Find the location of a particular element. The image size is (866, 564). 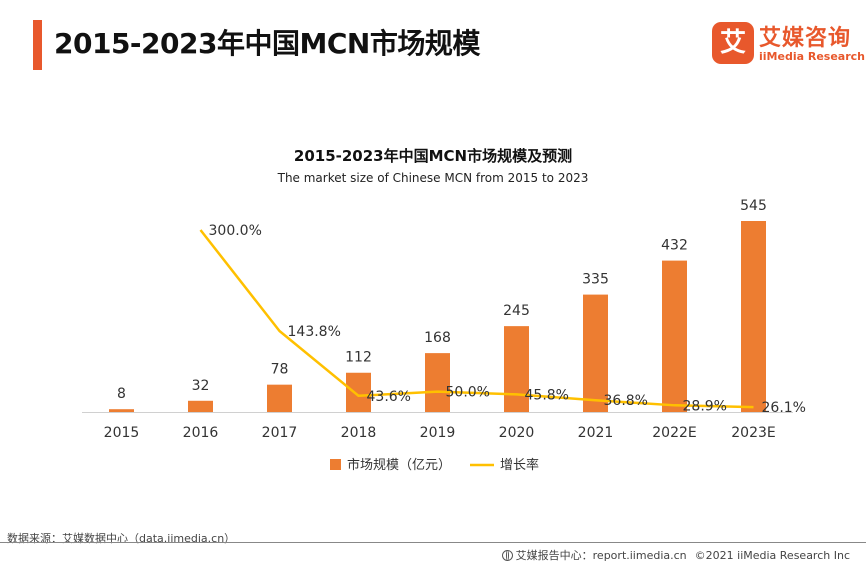

bar-2018 is located at coordinates (358, 392).